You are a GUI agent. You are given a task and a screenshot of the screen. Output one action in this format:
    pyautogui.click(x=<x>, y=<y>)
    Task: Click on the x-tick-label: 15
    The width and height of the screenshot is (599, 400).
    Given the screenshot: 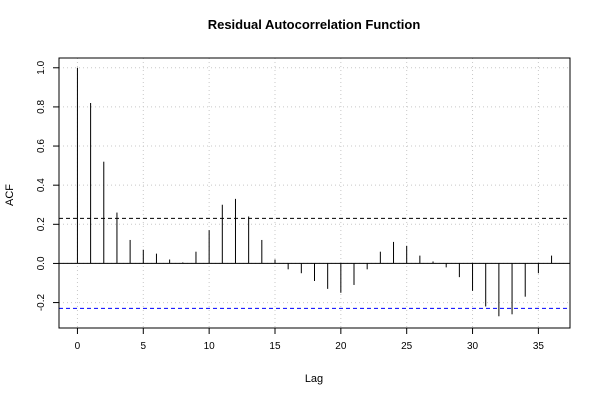 What is the action you would take?
    pyautogui.click(x=275, y=346)
    